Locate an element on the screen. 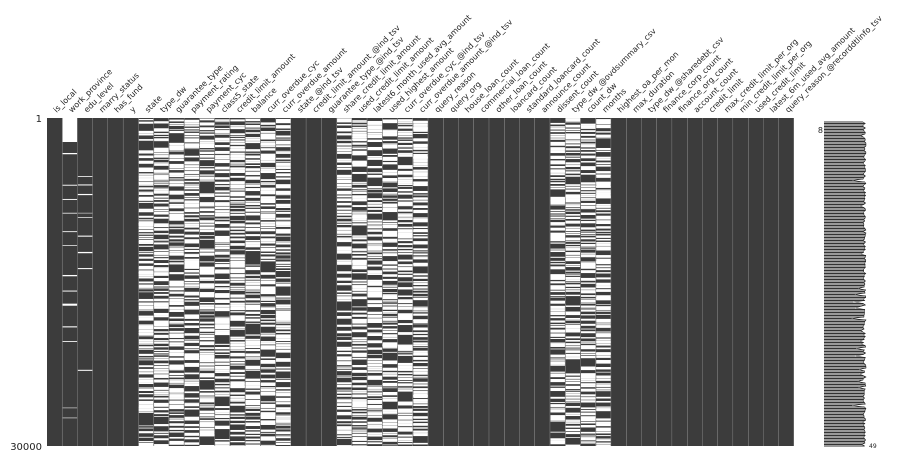  sparkline-max-label: 49 is located at coordinates (873, 446).